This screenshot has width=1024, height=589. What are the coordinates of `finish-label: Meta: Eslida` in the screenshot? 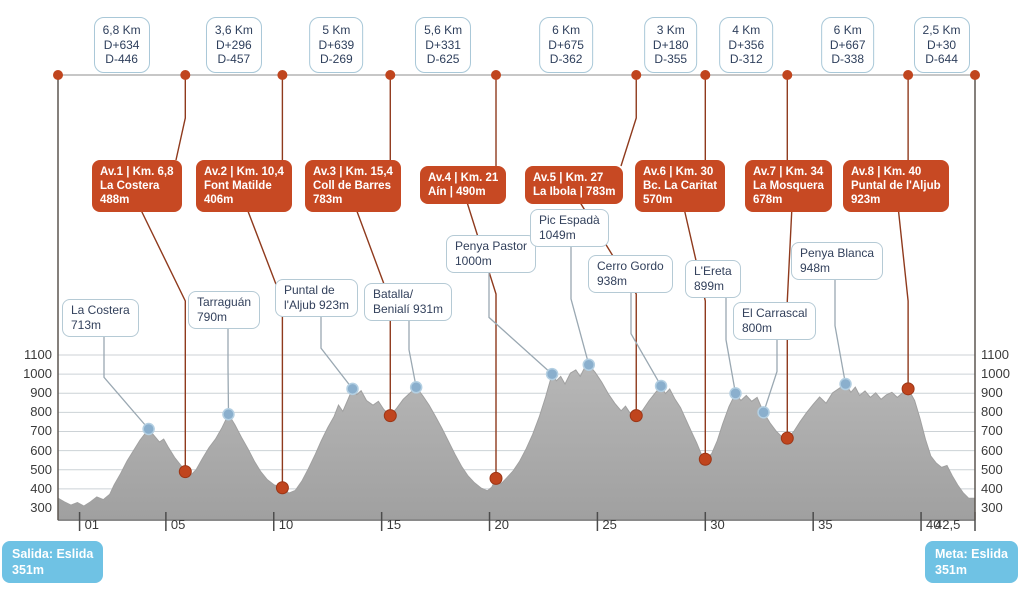 It's located at (971, 554).